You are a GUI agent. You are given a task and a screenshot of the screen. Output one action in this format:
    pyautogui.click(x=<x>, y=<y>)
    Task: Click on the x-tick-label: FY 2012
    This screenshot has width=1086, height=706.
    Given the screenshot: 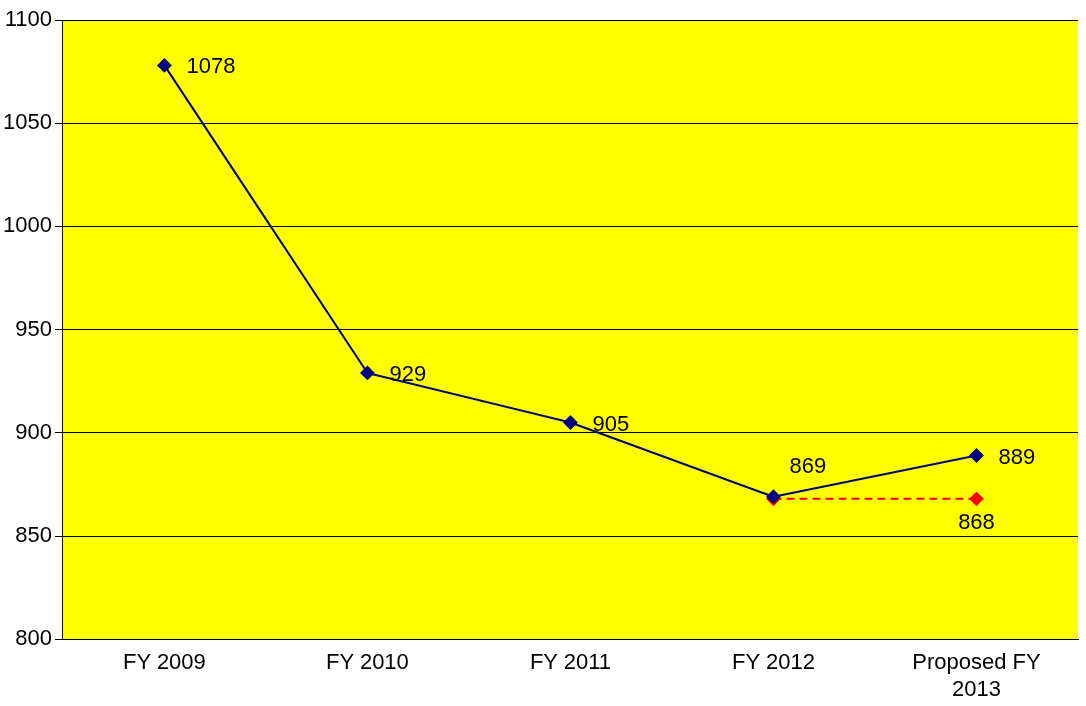 What is the action you would take?
    pyautogui.click(x=773, y=662)
    